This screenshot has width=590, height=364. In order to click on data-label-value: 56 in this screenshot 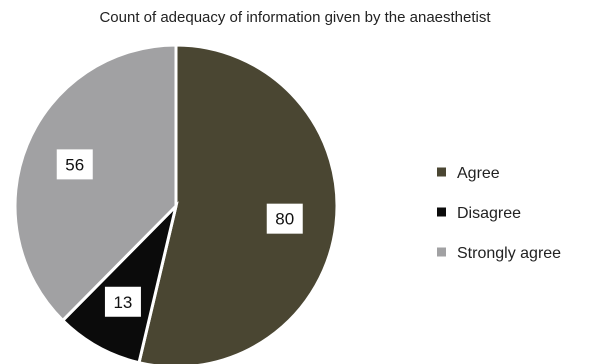, I will do `click(74, 164)`.